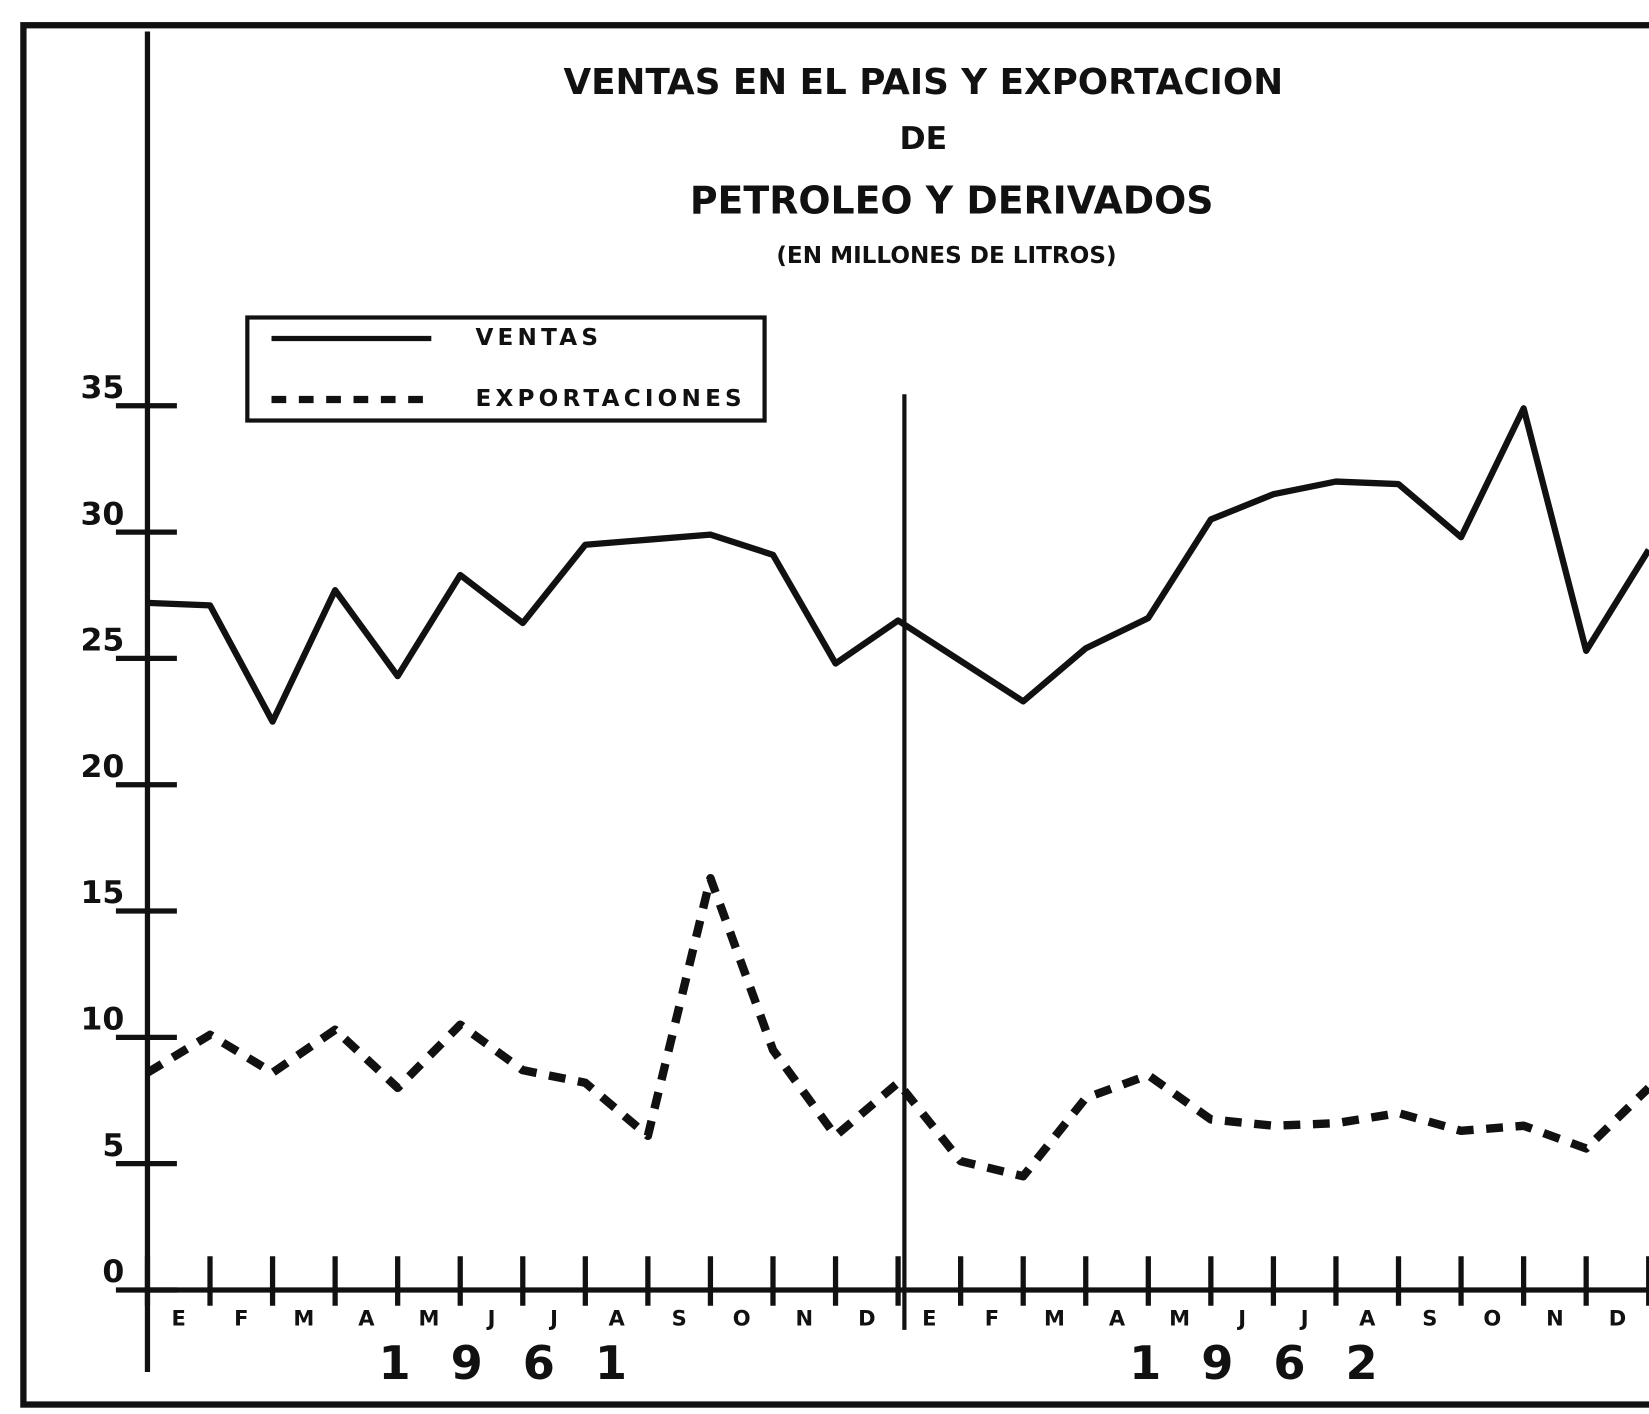 This screenshot has height=1414, width=1649. I want to click on y-tick-label: 5, so click(113, 1146).